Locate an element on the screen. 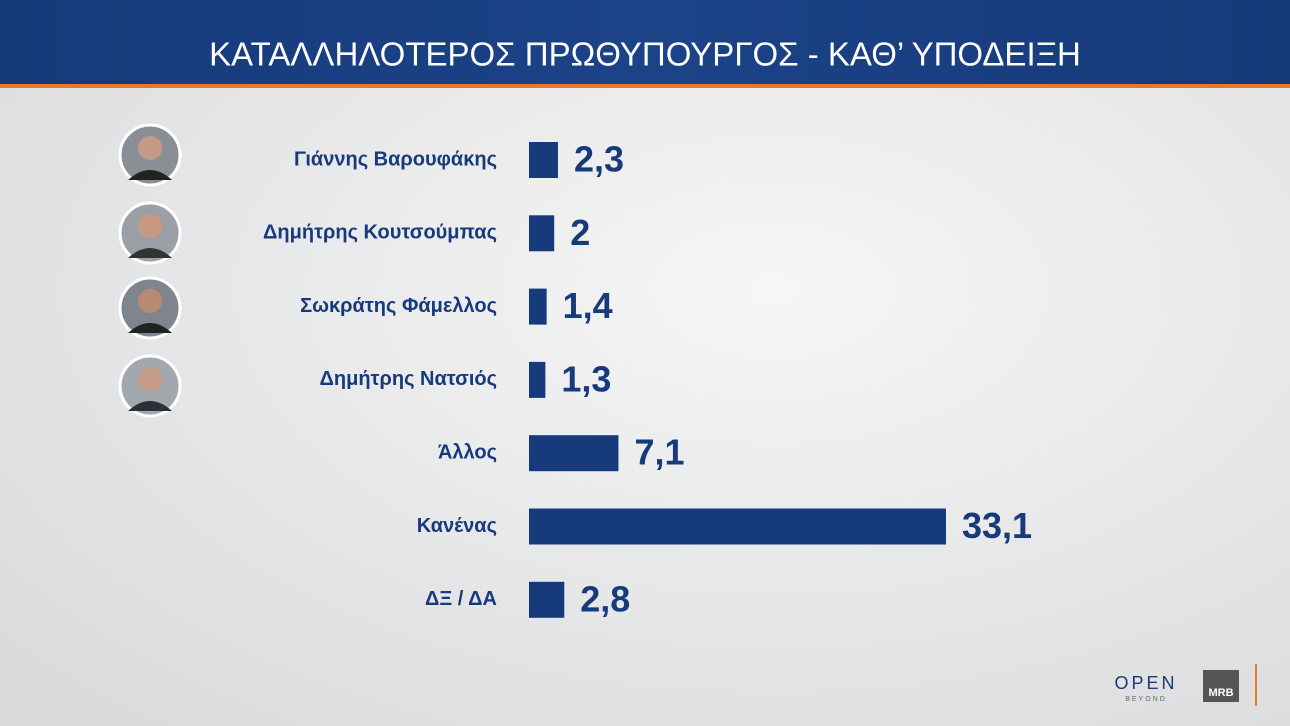 The height and width of the screenshot is (726, 1290). category-label: ΔΞ / ΔΑ is located at coordinates (461, 599).